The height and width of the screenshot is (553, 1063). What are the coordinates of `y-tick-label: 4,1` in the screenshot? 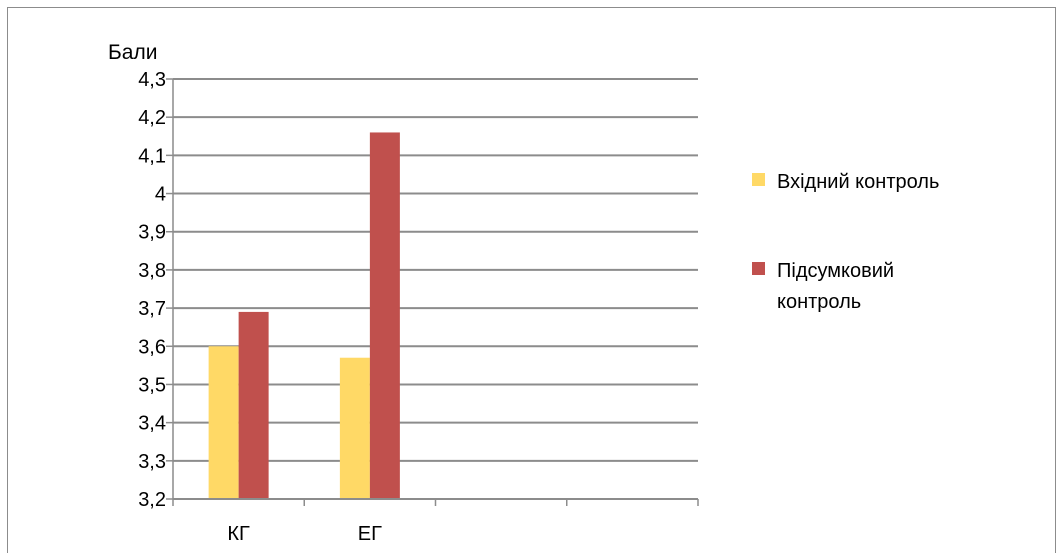 It's located at (152, 156).